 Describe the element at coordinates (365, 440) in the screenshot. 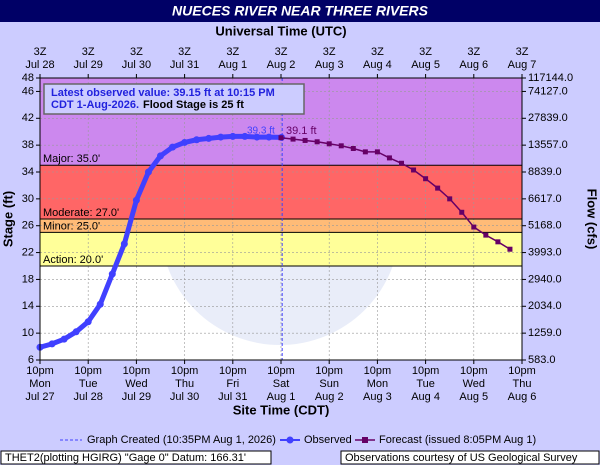

I see `legend-forecast-square` at that location.